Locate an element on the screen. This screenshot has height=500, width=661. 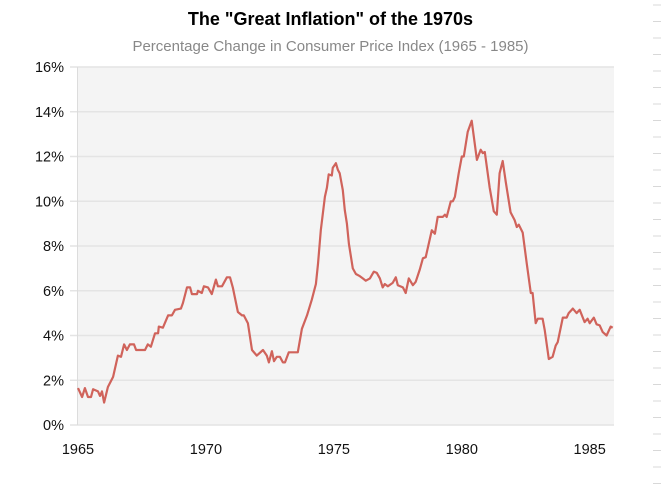
x-tick-label: 1985 is located at coordinates (590, 450).